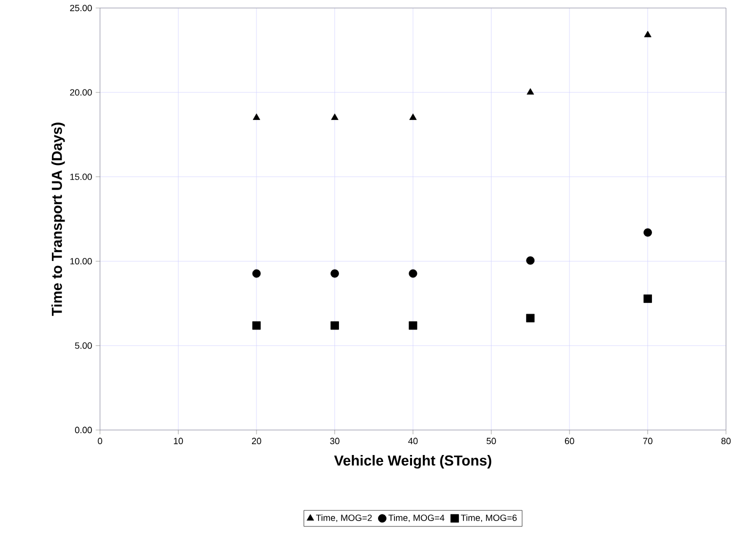  What do you see at coordinates (83, 345) in the screenshot?
I see `y-tick-label: 5.00` at bounding box center [83, 345].